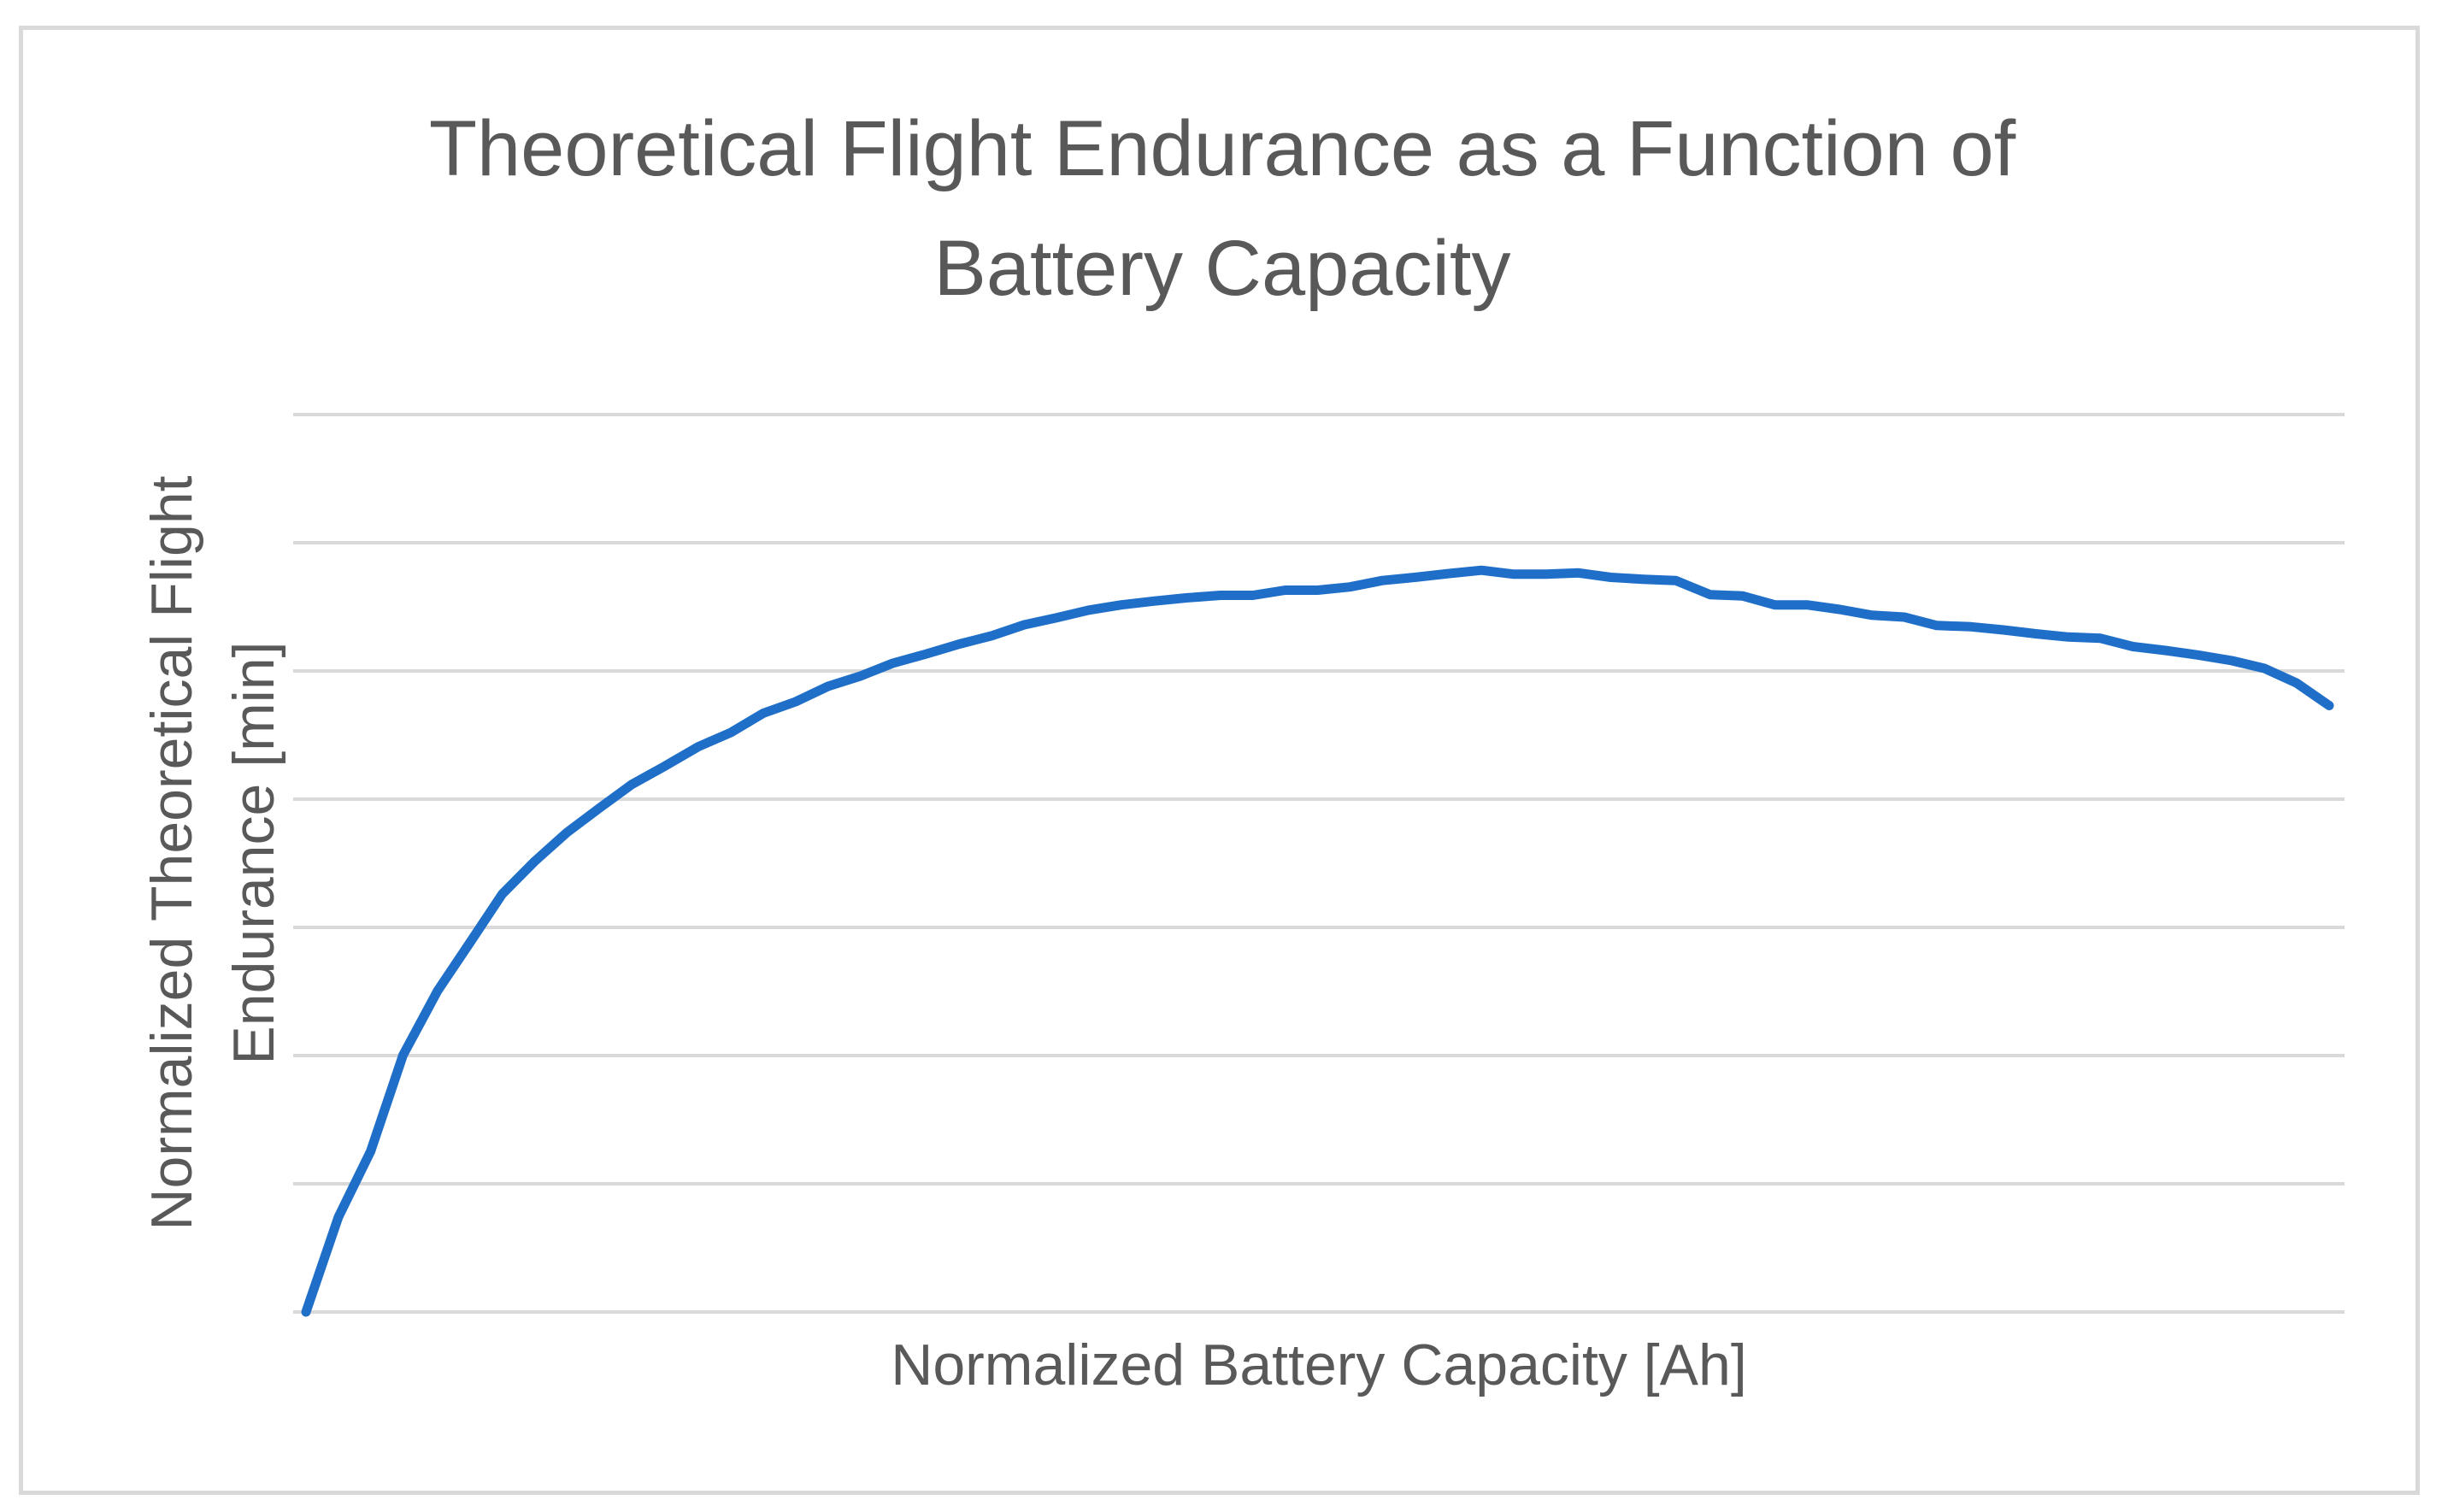  Describe the element at coordinates (1222, 268) in the screenshot. I see `chart-title-line-2: Battery Capacity` at that location.